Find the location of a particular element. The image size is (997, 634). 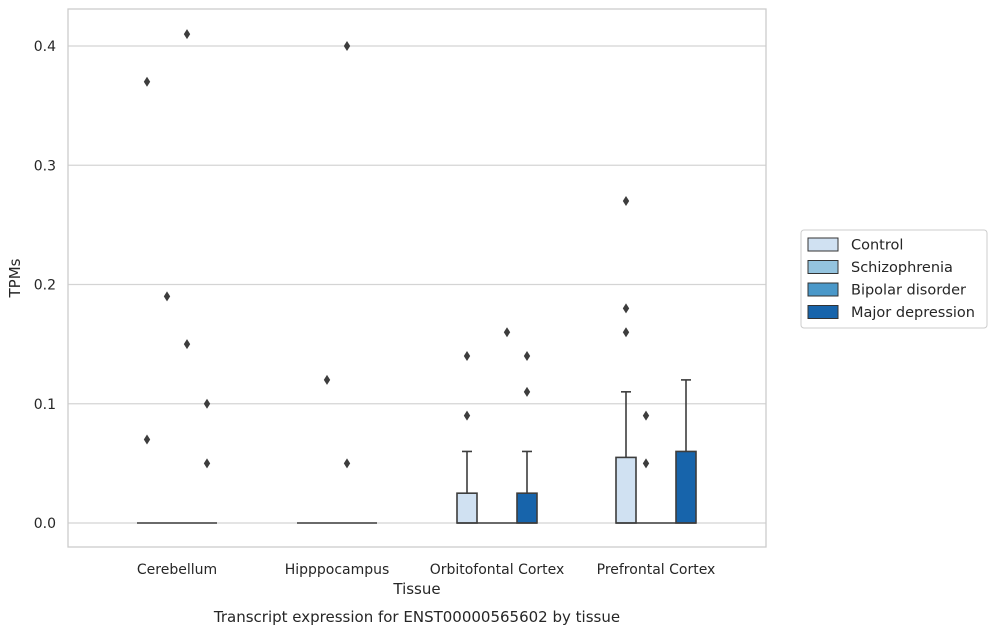

y-tick-labels: 0.0 0.1 0.2 0.3 0.4 is located at coordinates (45, 285).